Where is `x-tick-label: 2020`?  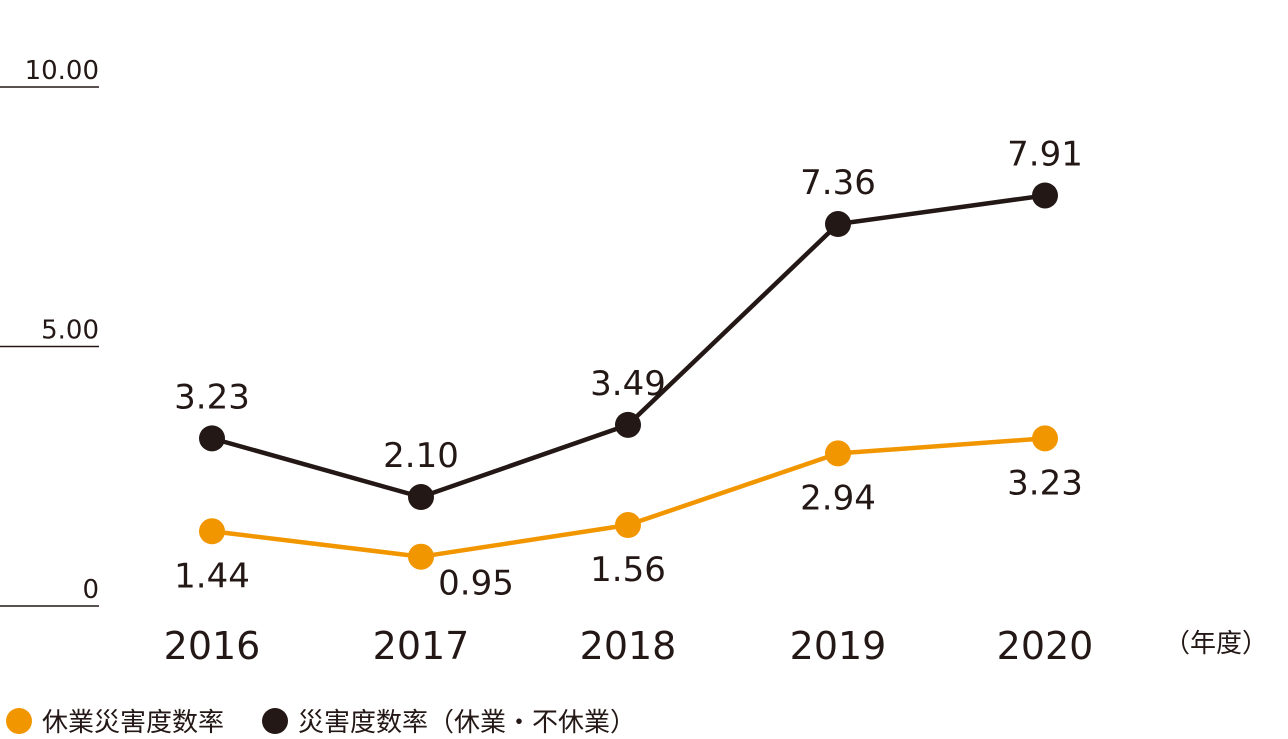
x-tick-label: 2020 is located at coordinates (1045, 646).